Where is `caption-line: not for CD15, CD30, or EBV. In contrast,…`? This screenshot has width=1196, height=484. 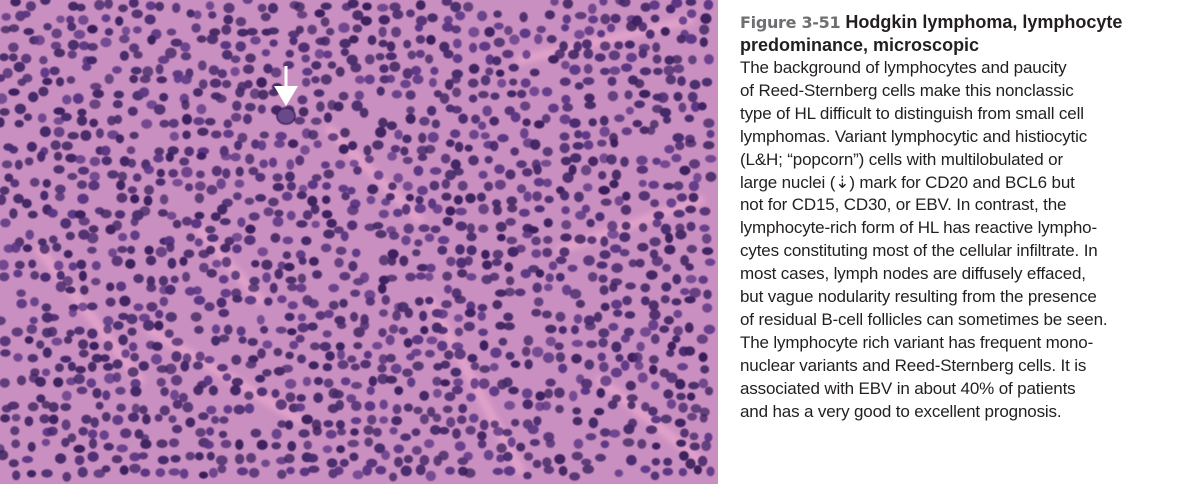 caption-line: not for CD15, CD30, or EBV. In contrast,… is located at coordinates (903, 205).